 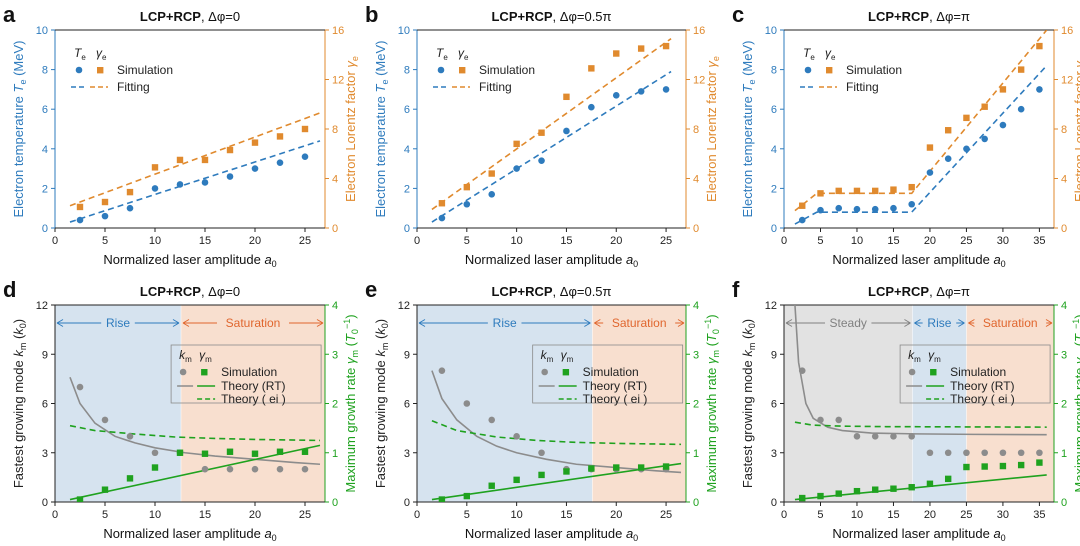 What do you see at coordinates (919, 291) in the screenshot?
I see `panel-title: LCP+RCP, Δφ=π` at bounding box center [919, 291].